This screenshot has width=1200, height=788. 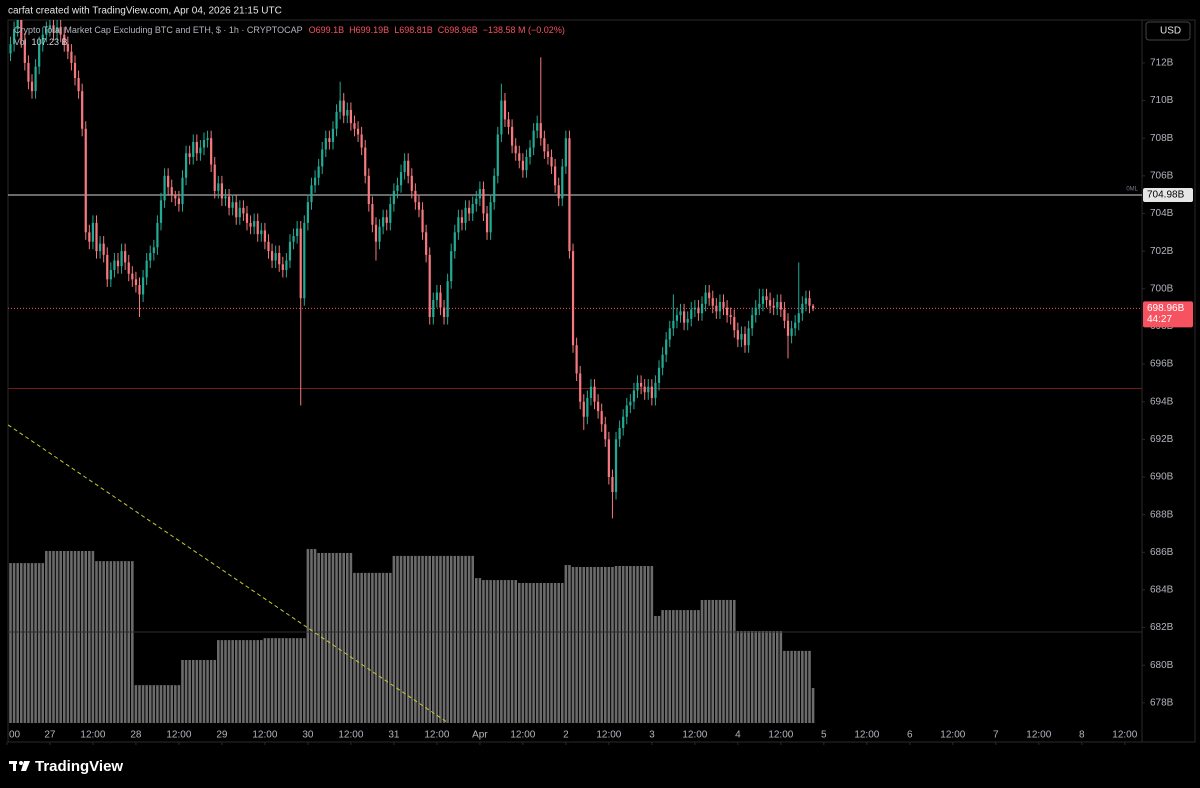 What do you see at coordinates (21, 763) in the screenshot?
I see `logo-dot` at bounding box center [21, 763].